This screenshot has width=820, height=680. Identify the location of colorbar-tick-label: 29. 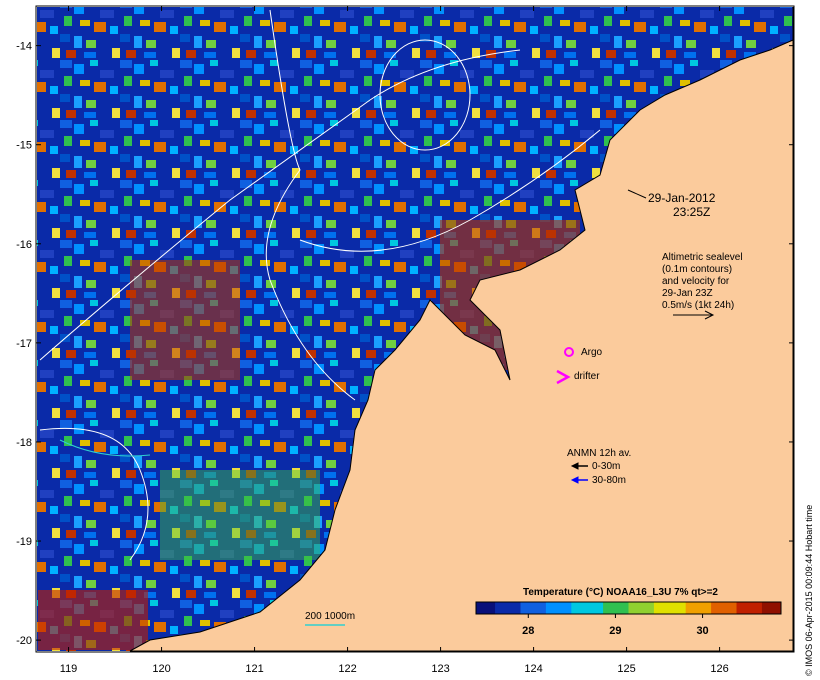
(615, 631).